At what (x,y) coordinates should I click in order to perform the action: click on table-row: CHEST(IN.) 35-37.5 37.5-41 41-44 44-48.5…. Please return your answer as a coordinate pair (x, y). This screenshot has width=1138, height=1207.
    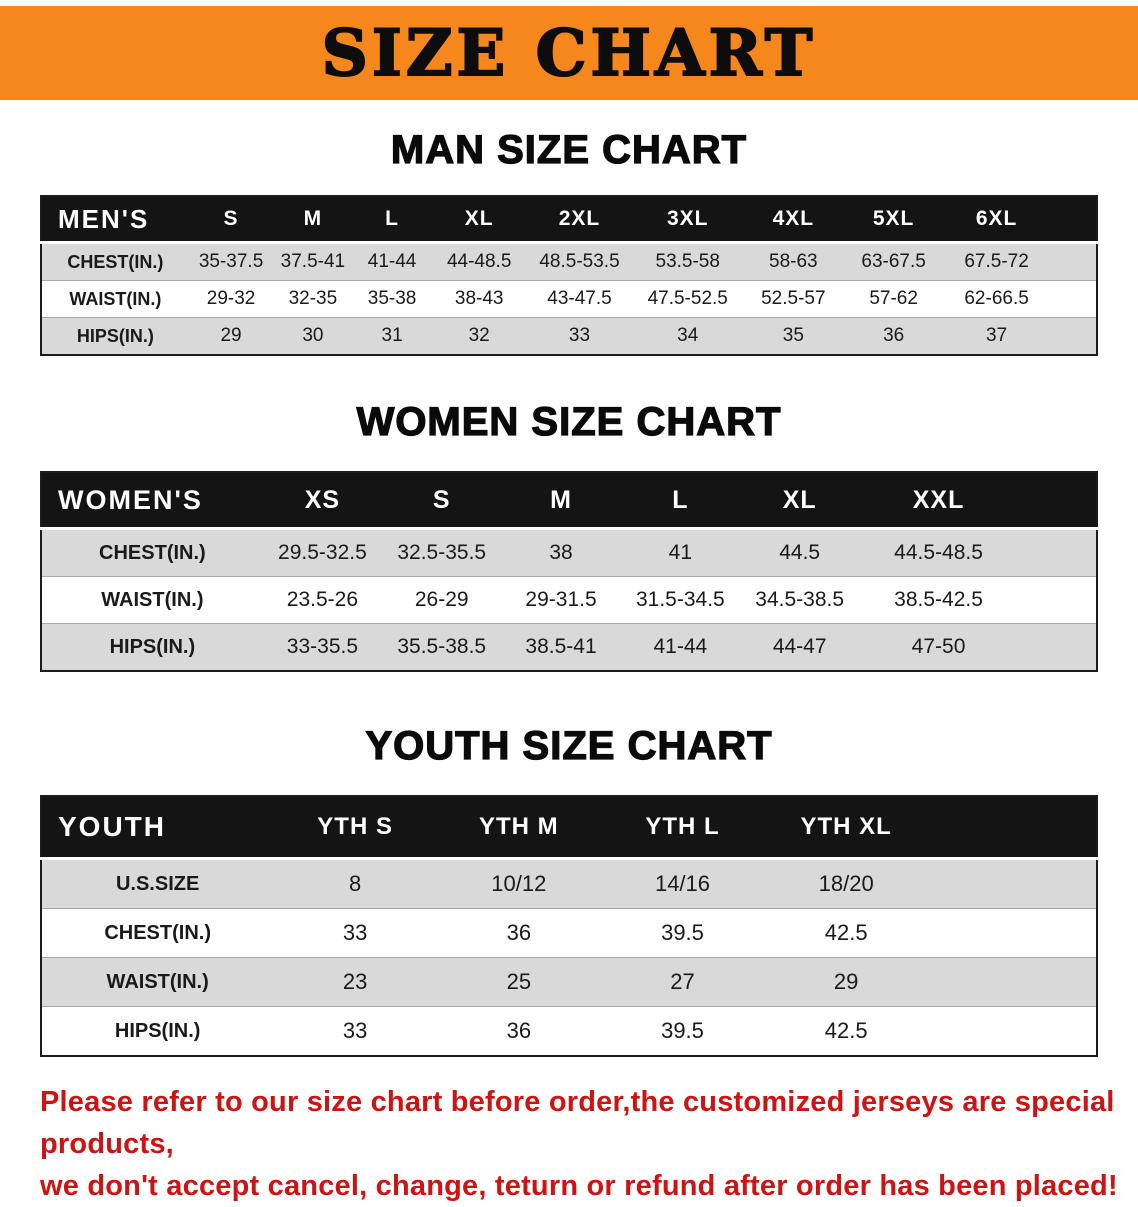
    Looking at the image, I should click on (569, 261).